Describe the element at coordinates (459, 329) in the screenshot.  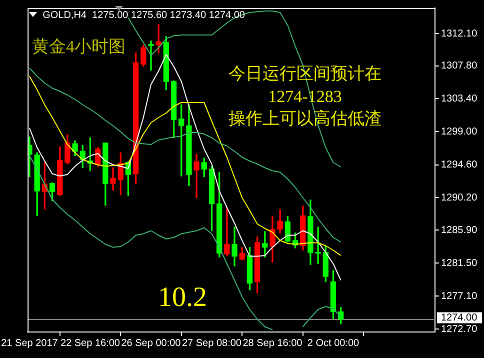
I see `y-tick-label: 1272.70` at that location.